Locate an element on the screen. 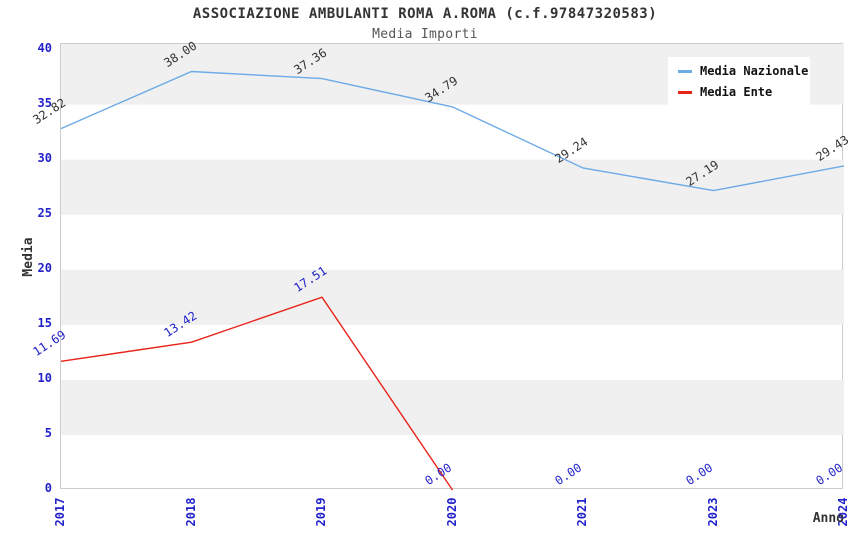  legend-label: Media Nazionale is located at coordinates (754, 71).